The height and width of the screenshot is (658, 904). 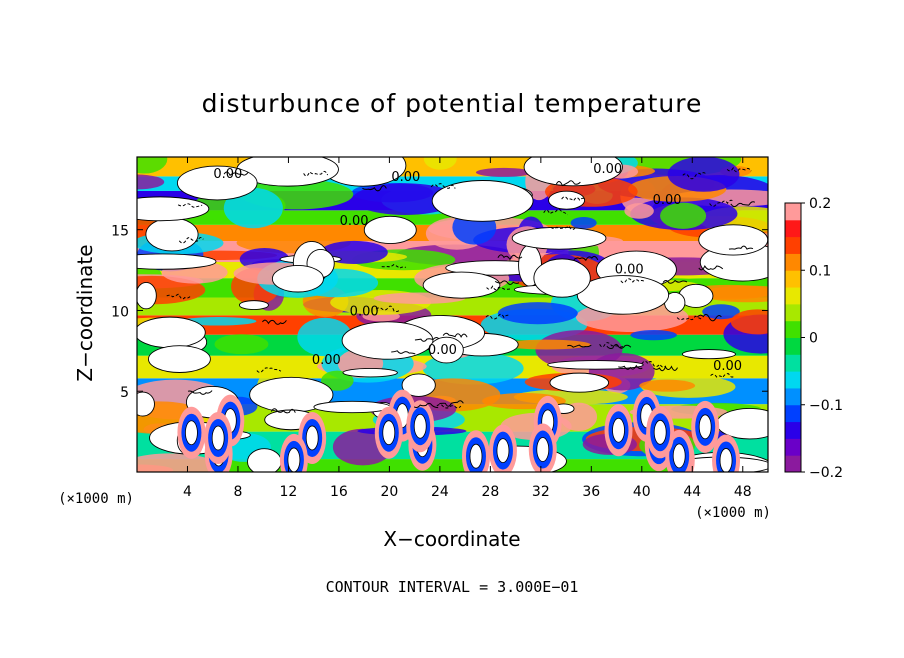 What do you see at coordinates (85, 312) in the screenshot?
I see `y-axis-title: Z−coordinate` at bounding box center [85, 312].